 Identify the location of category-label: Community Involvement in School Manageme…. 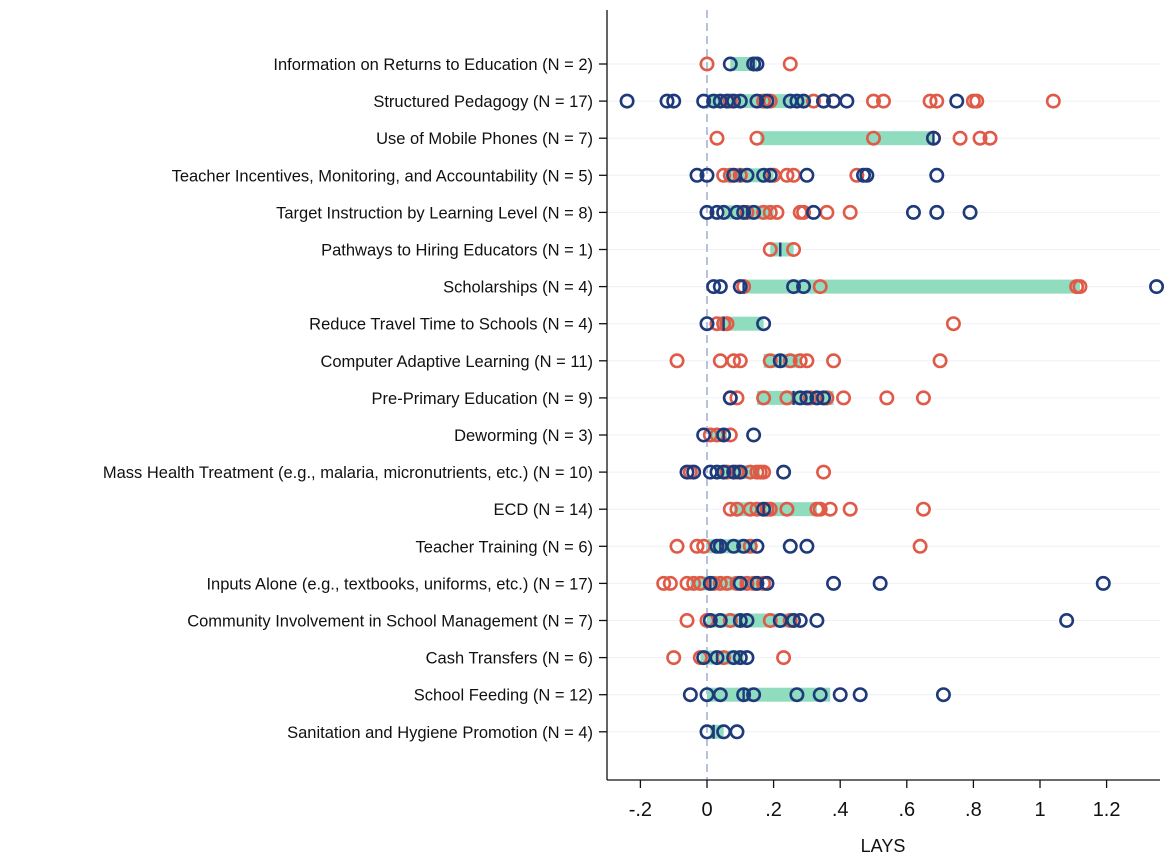
(390, 622).